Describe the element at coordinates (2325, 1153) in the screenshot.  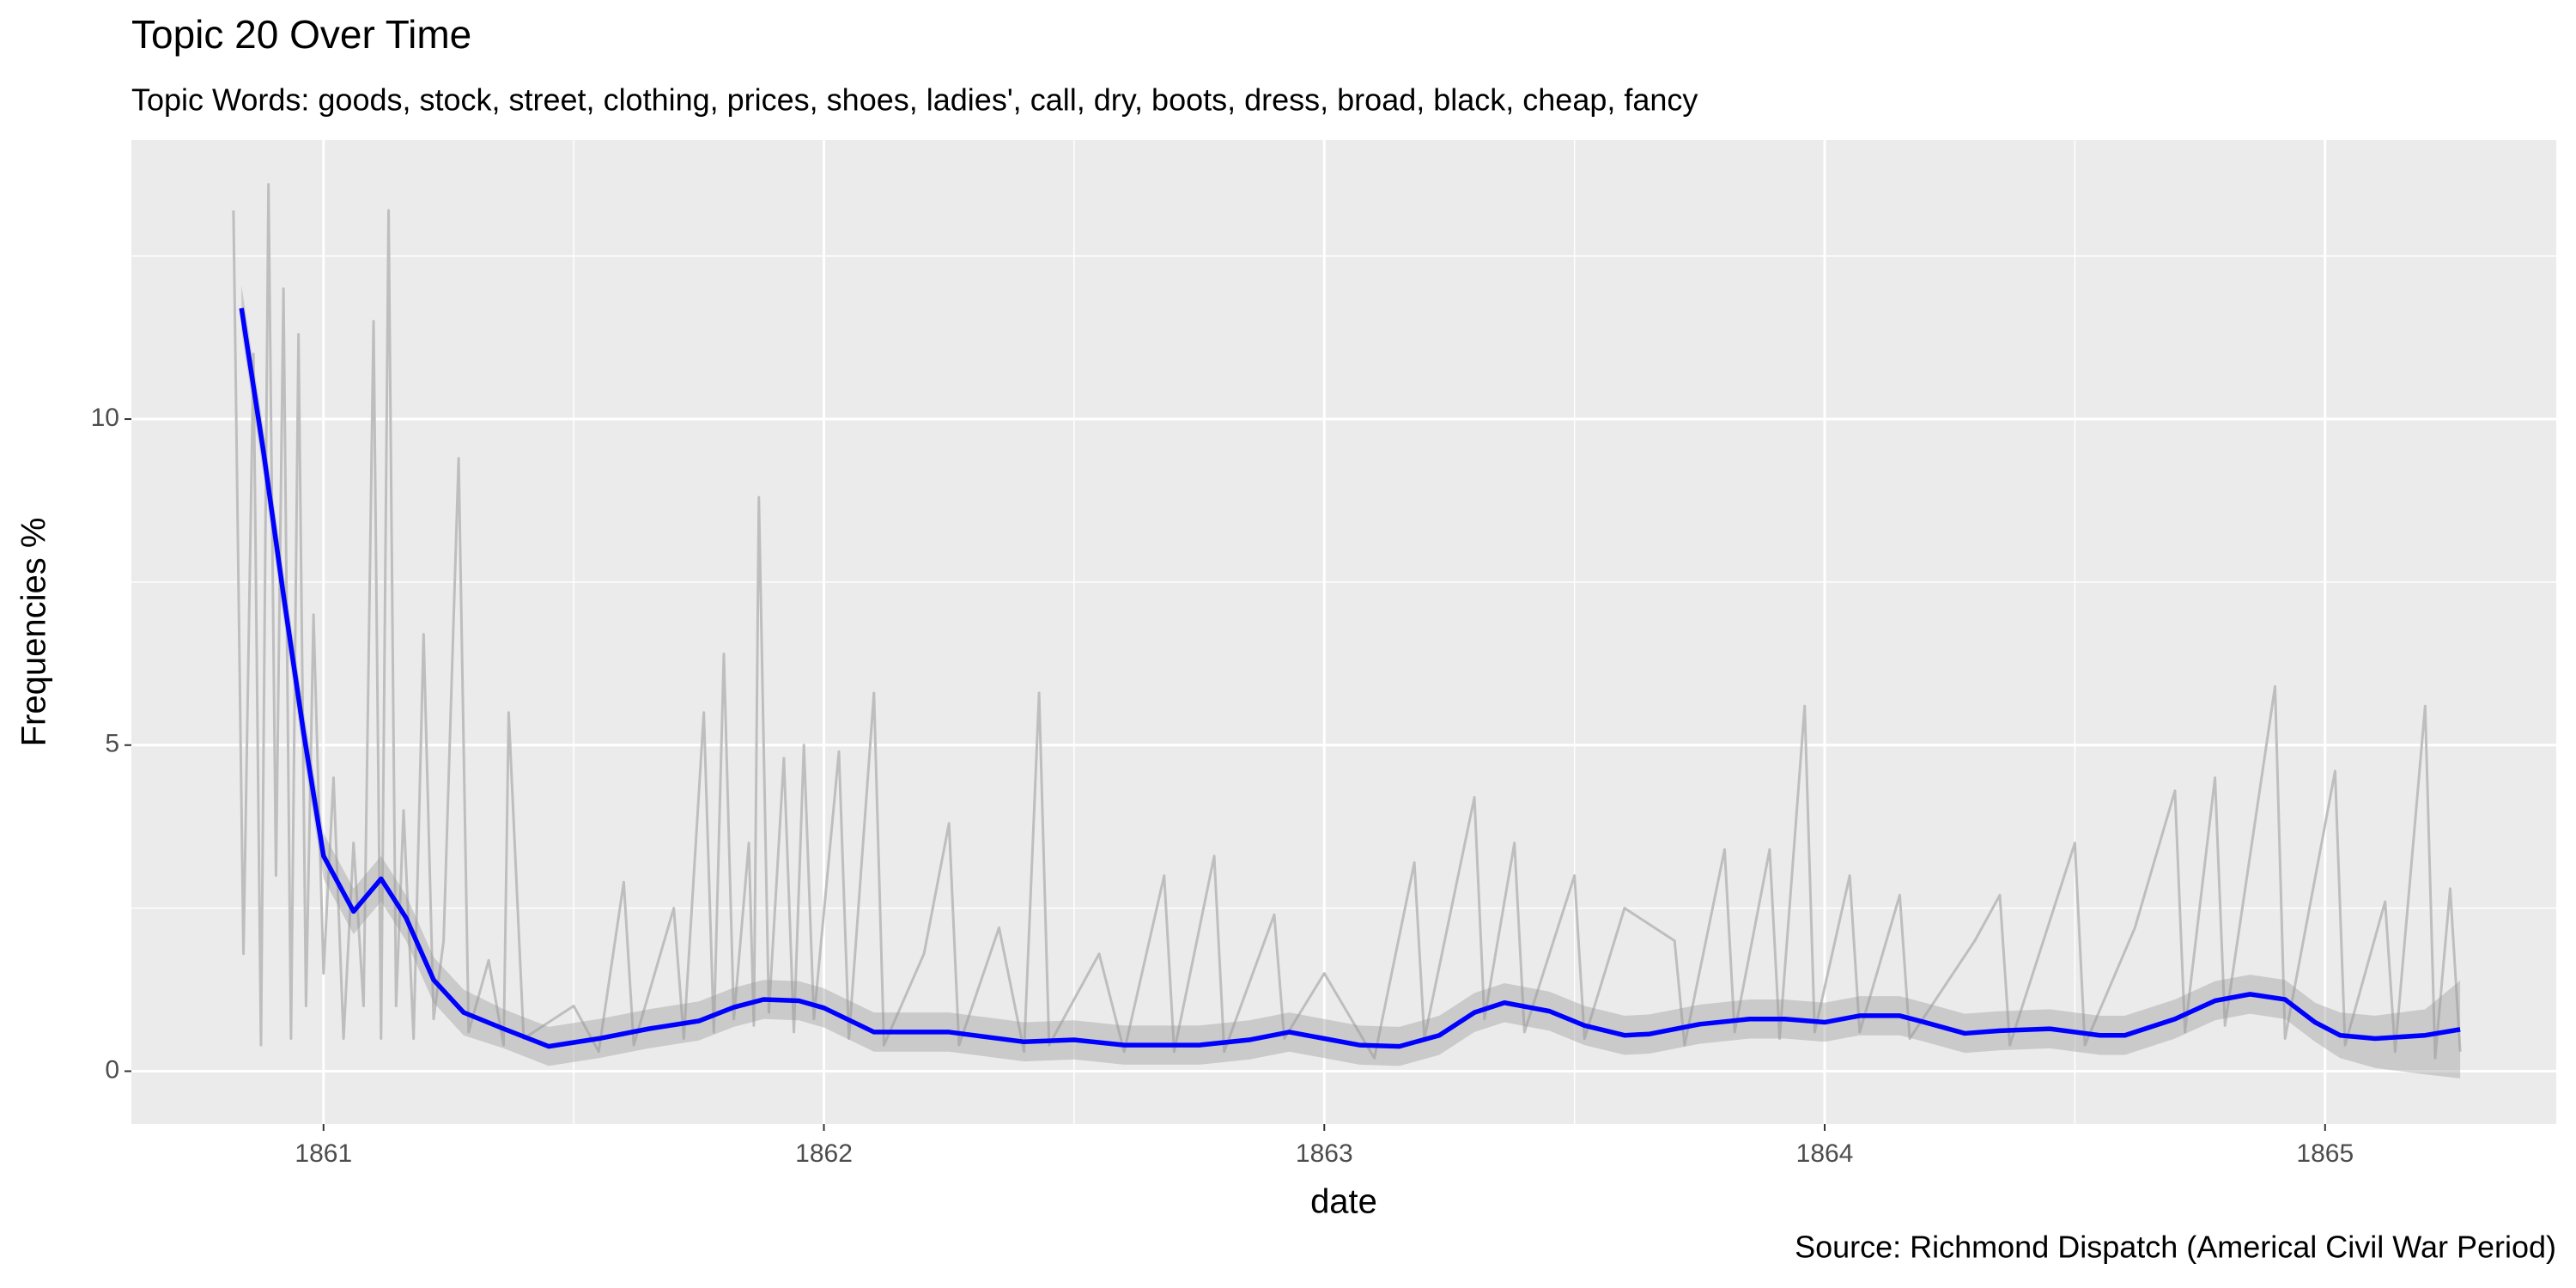
I see `x-tick-label: 1865` at that location.